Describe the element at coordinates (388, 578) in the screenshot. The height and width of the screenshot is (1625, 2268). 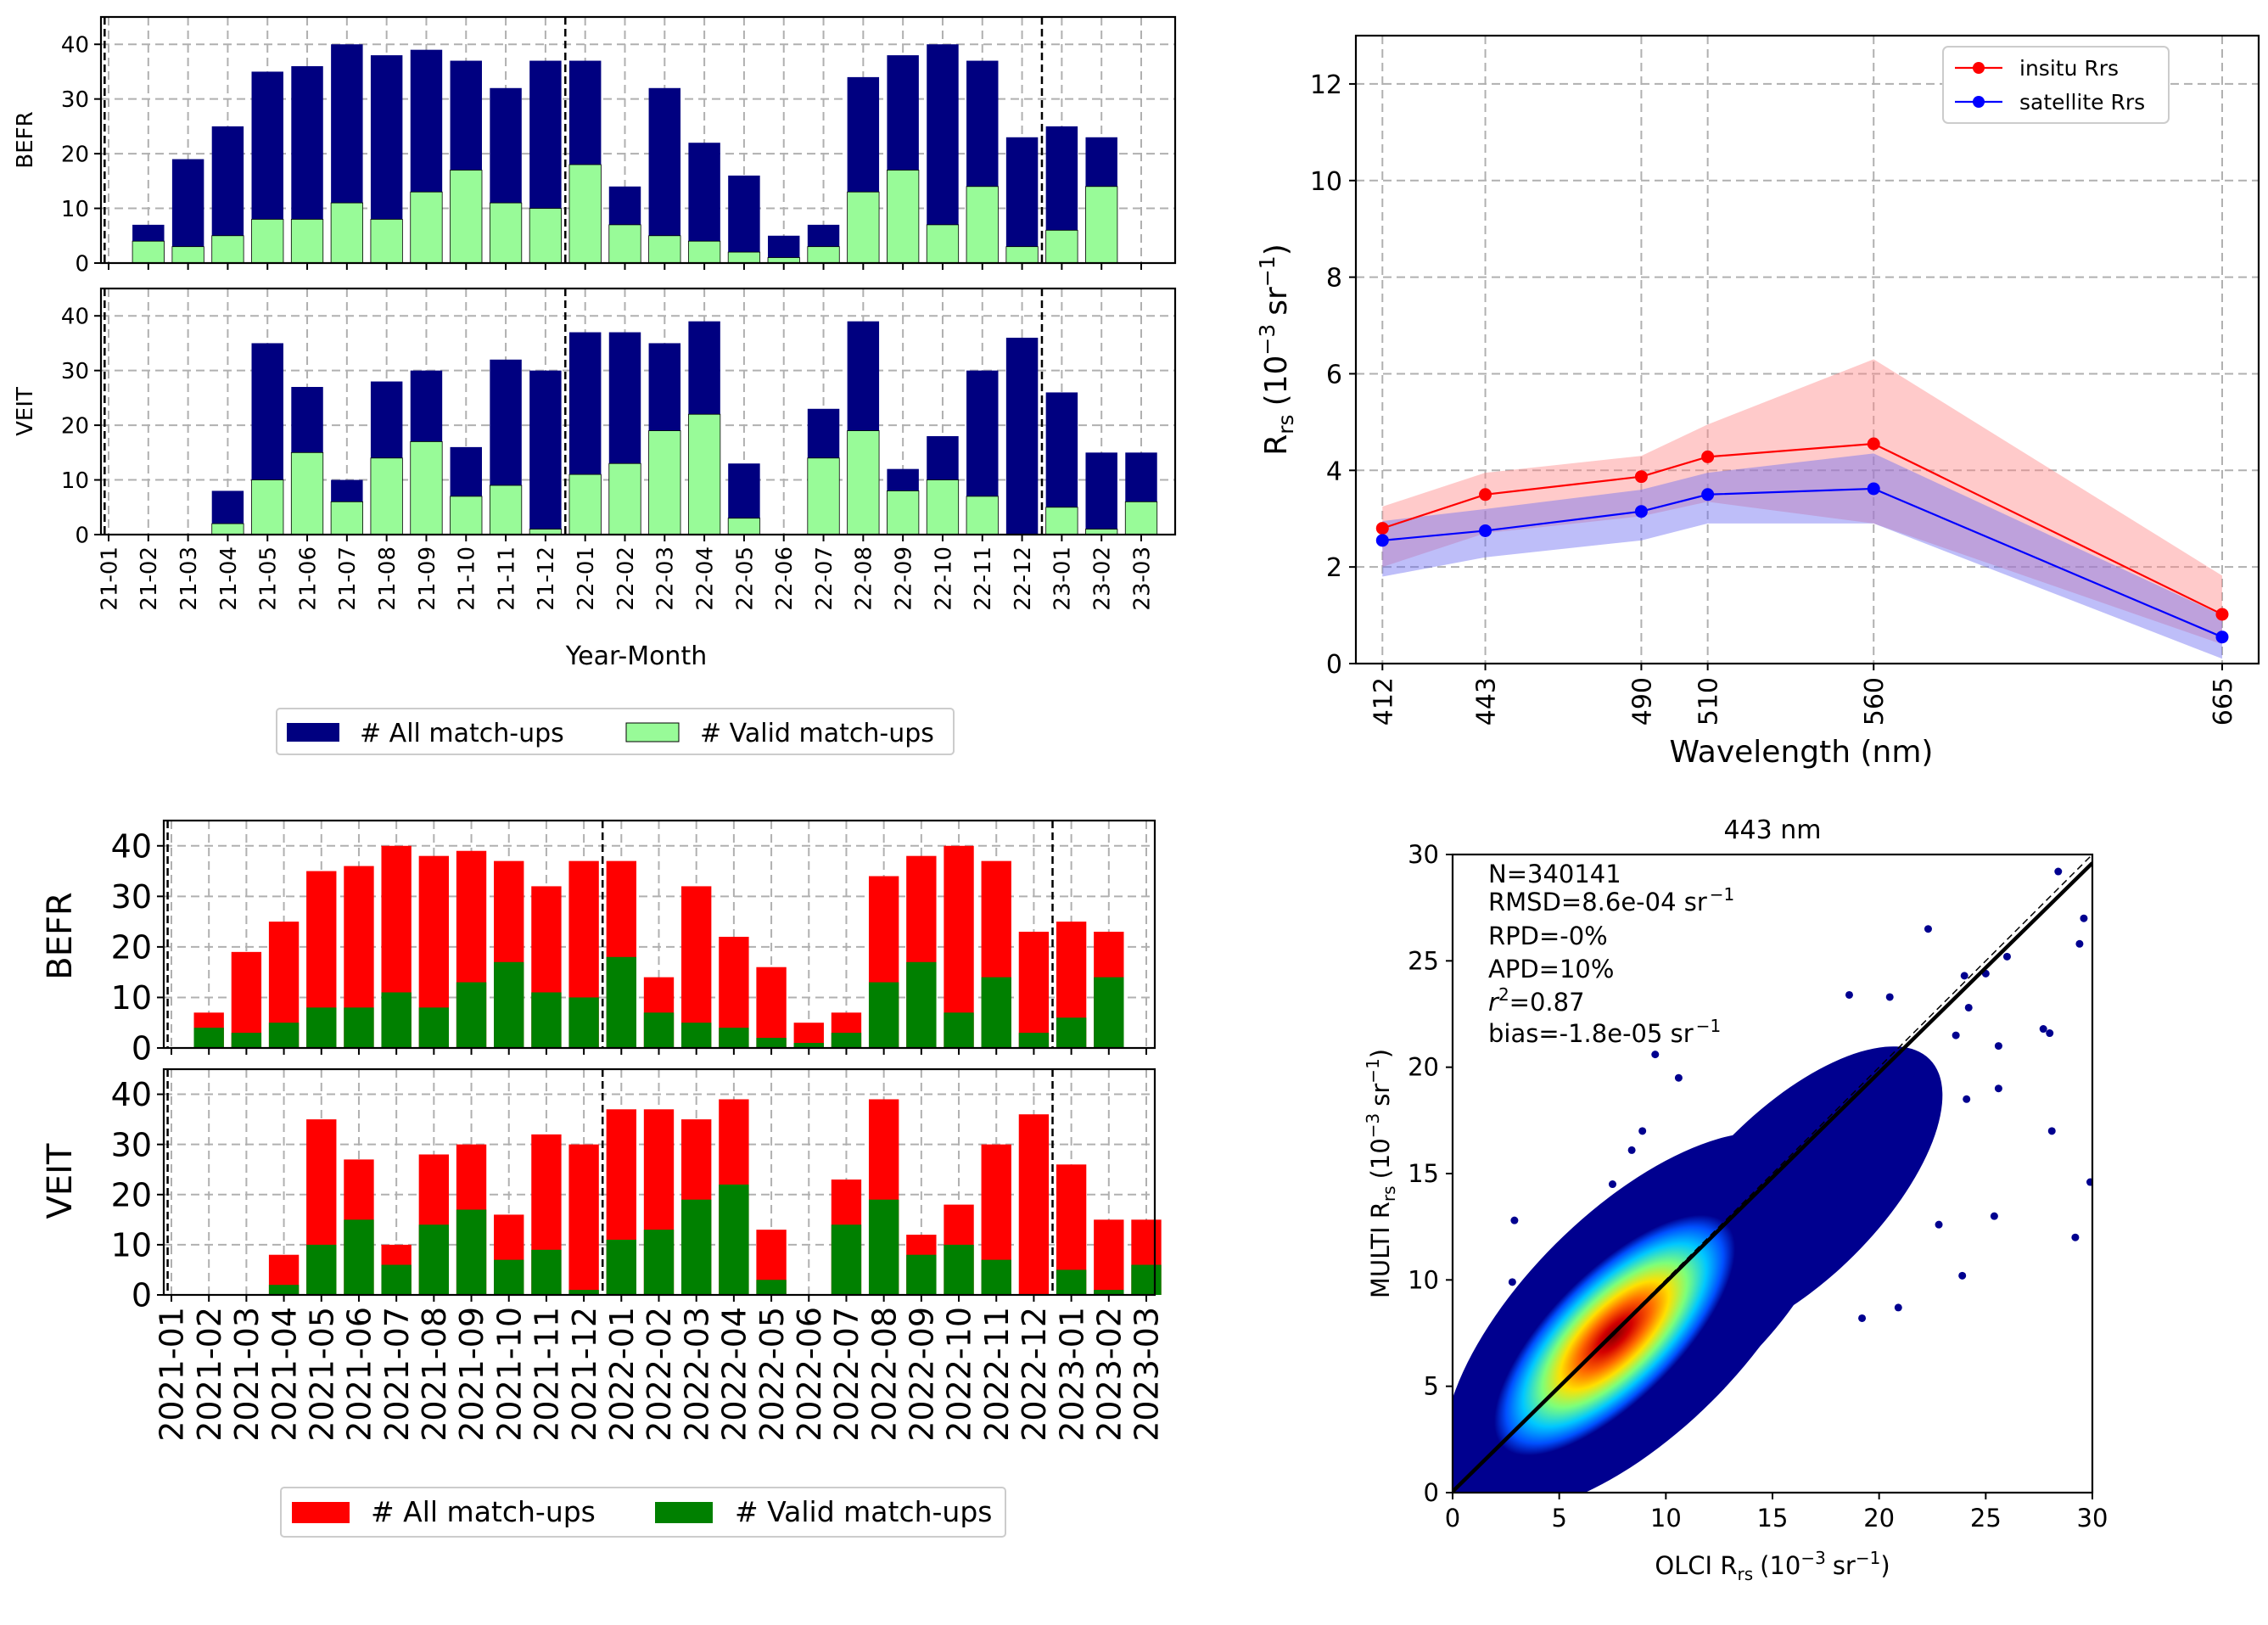
I see `x-tick-21-08: 21-08` at that location.